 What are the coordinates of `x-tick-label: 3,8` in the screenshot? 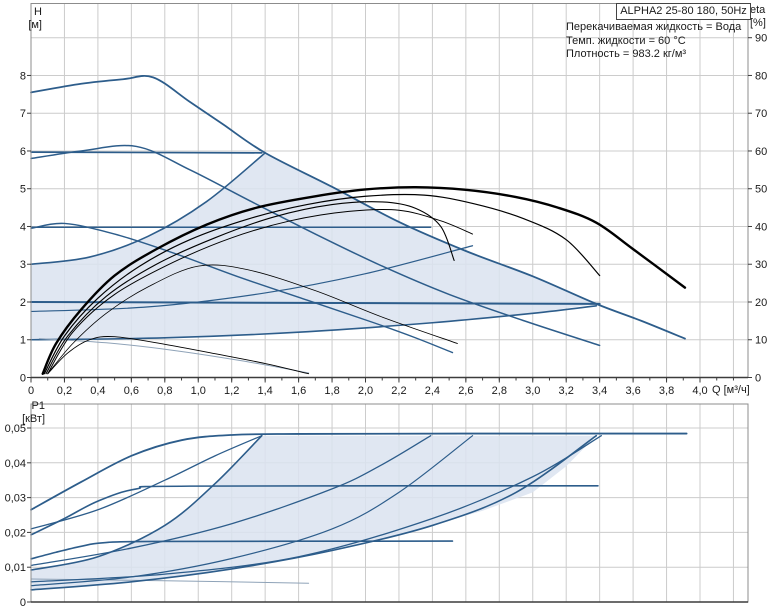 It's located at (666, 391).